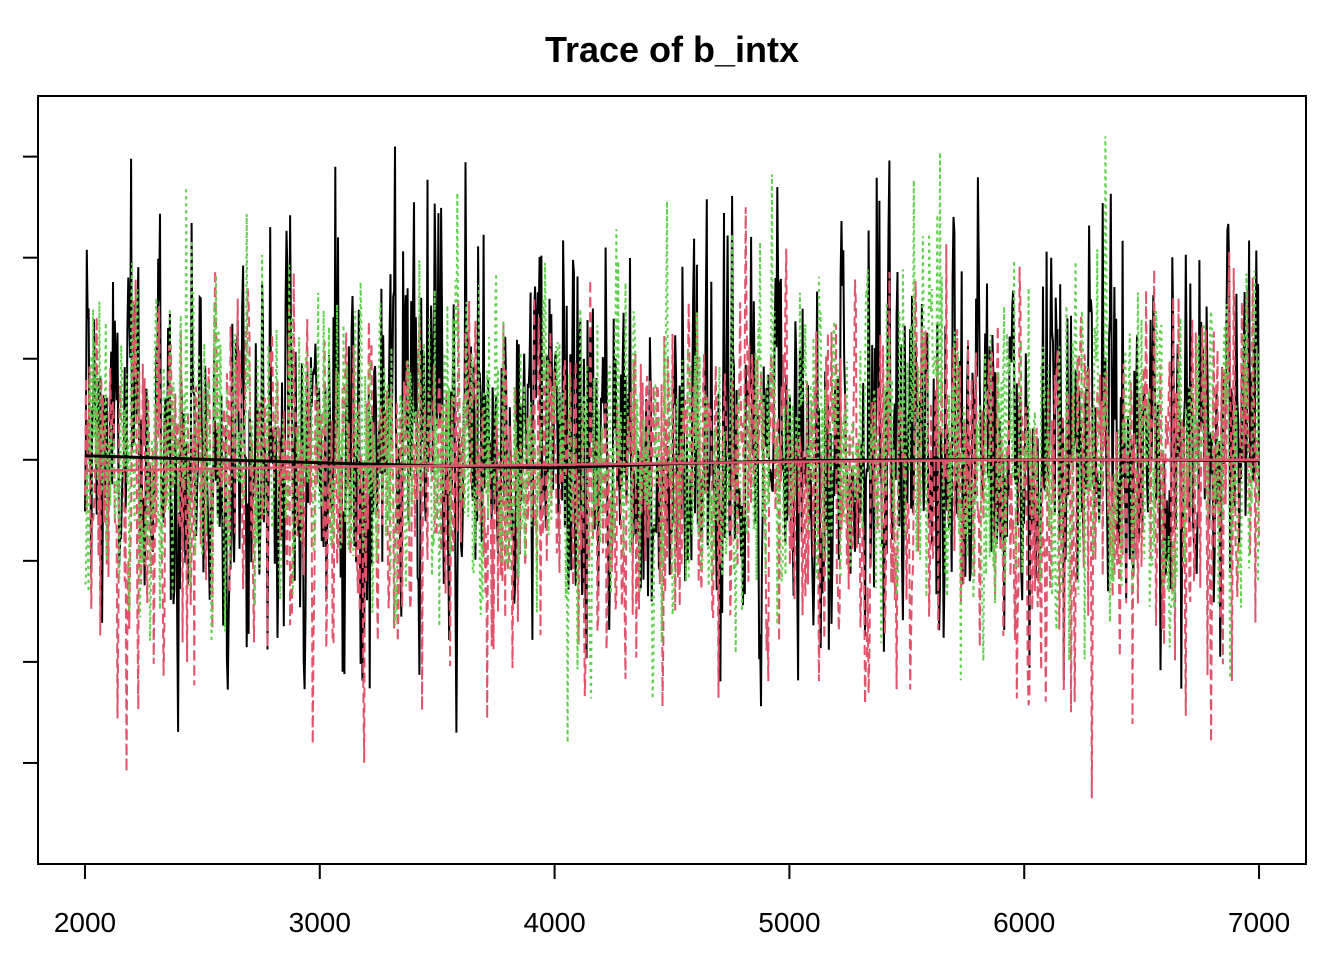 This screenshot has width=1344, height=960. What do you see at coordinates (554, 922) in the screenshot?
I see `x-tick-label: 4000` at bounding box center [554, 922].